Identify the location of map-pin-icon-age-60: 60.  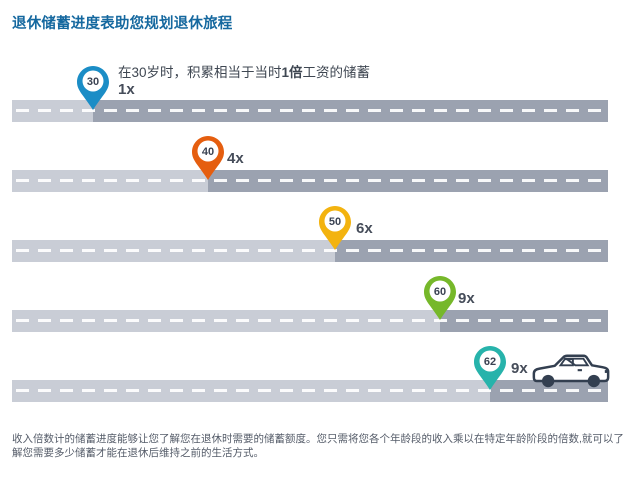
(440, 298).